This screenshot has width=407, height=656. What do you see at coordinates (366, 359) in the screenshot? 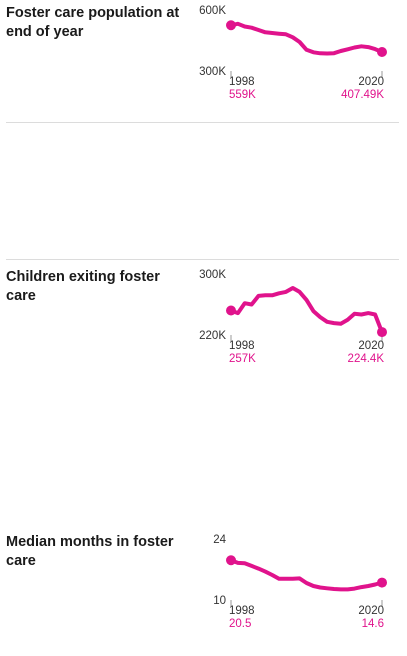
I see `end-value-label: 224.4K` at bounding box center [366, 359].